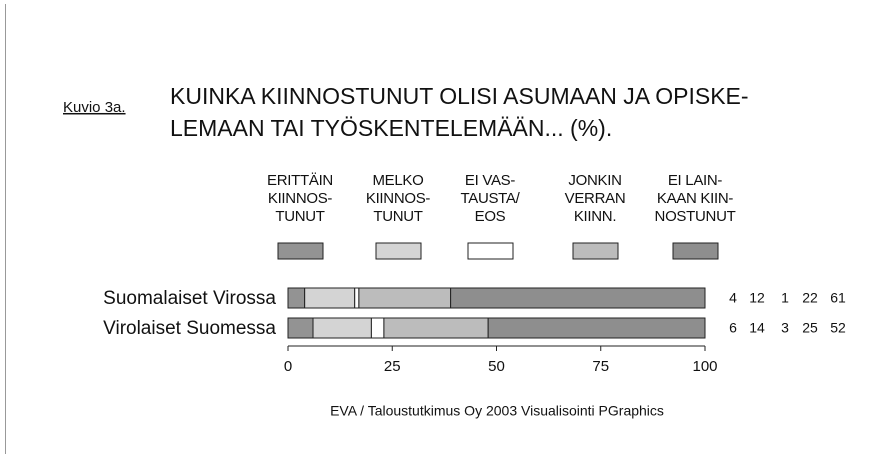 Image resolution: width=873 pixels, height=454 pixels. I want to click on legend-label: MELKO KIINNOS- TUNUT, so click(398, 198).